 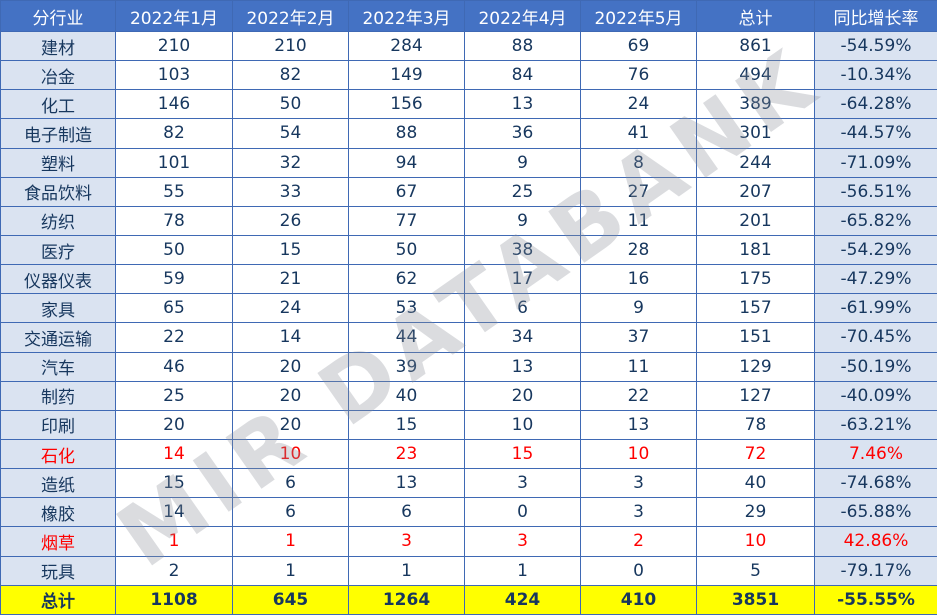 What do you see at coordinates (755, 599) in the screenshot?
I see `data-cell: 3851` at bounding box center [755, 599].